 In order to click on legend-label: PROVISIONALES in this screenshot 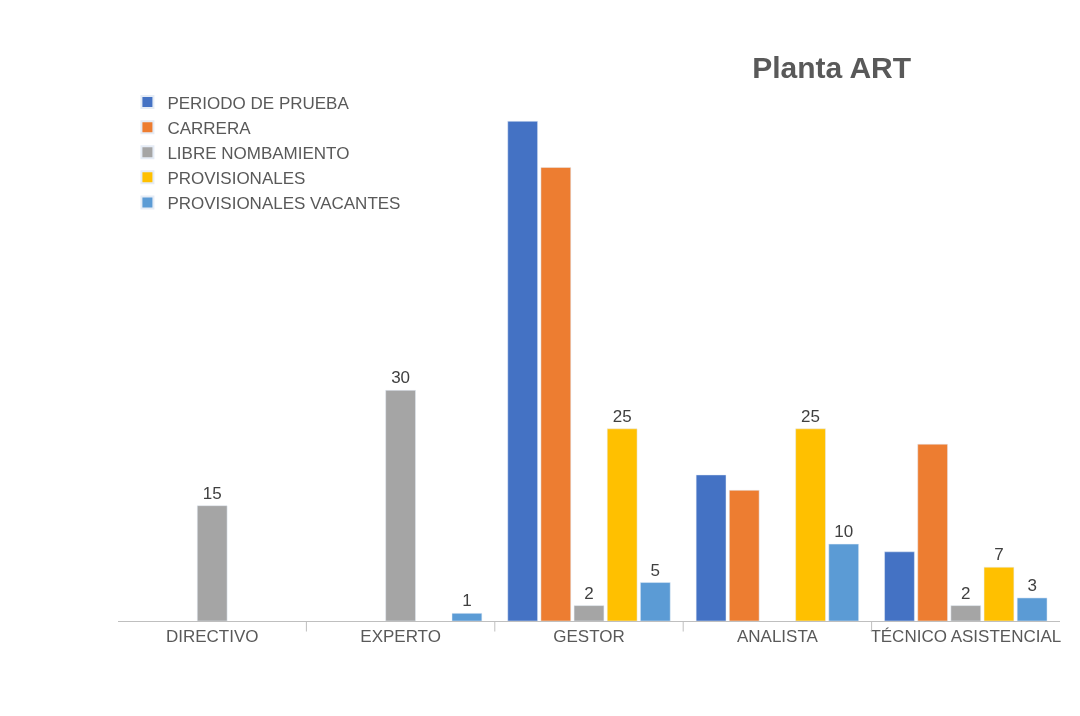, I will do `click(236, 178)`.